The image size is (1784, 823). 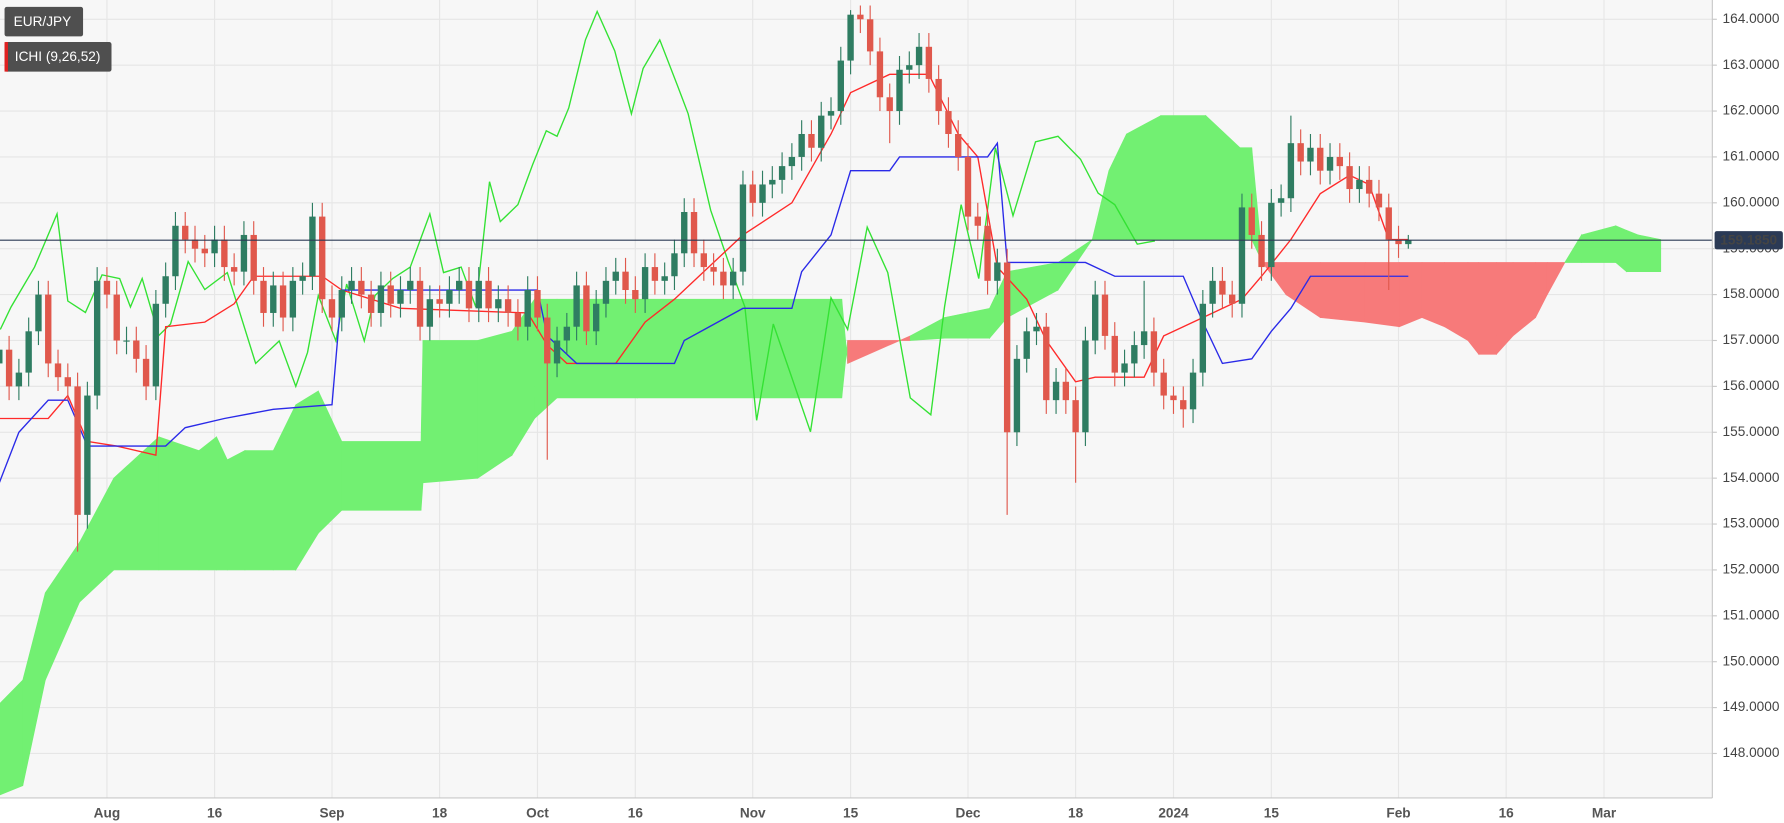 I want to click on x-tick-label: Aug, so click(x=107, y=813).